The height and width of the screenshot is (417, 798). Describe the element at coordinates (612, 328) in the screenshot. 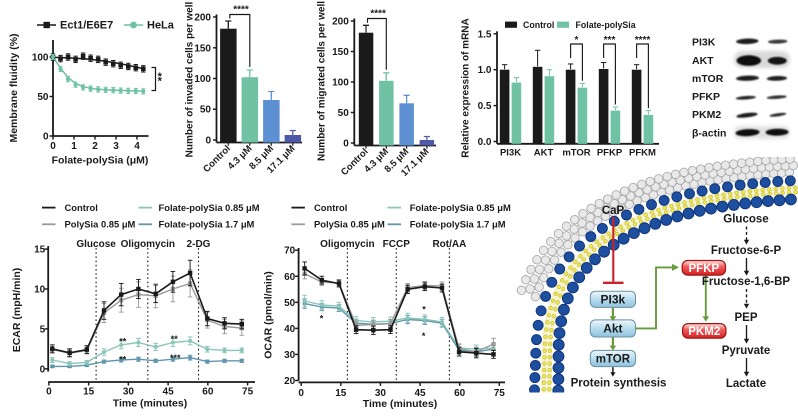

I see `svg-text: Akt` at that location.